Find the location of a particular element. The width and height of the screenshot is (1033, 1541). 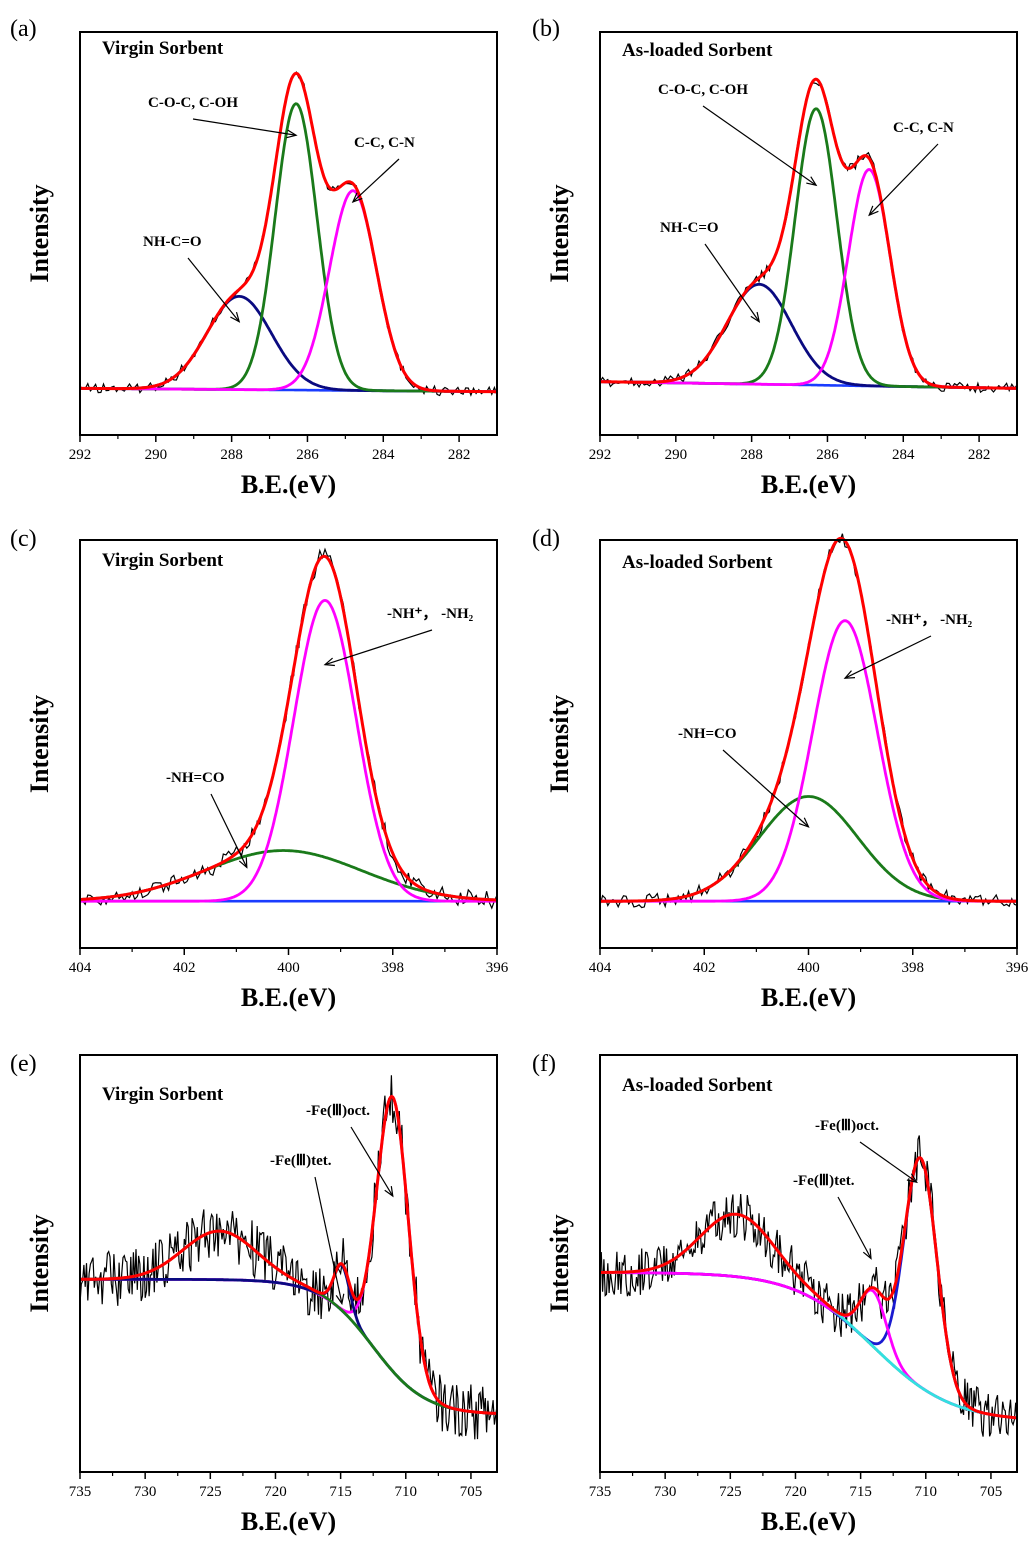

peak-annotation: -Fe(Ⅲ)oct. is located at coordinates (338, 1111).